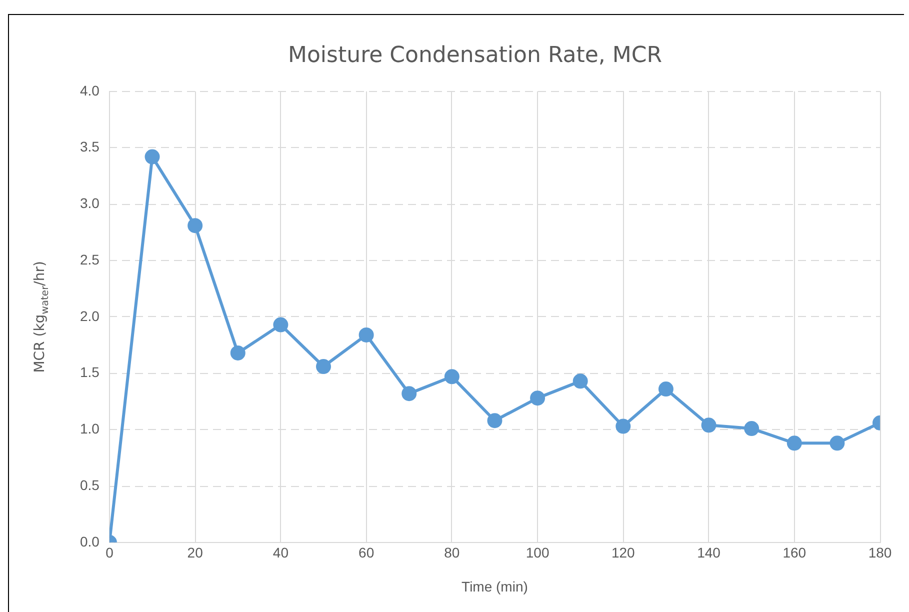  What do you see at coordinates (880, 552) in the screenshot?
I see `x-tick-label: 180` at bounding box center [880, 552].